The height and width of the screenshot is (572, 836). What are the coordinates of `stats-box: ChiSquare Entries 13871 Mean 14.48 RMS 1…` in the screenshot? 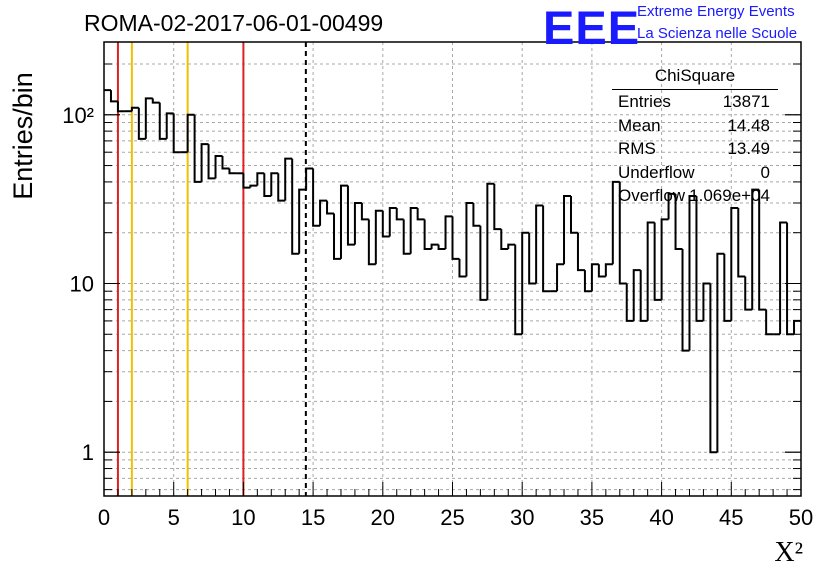 It's located at (695, 137).